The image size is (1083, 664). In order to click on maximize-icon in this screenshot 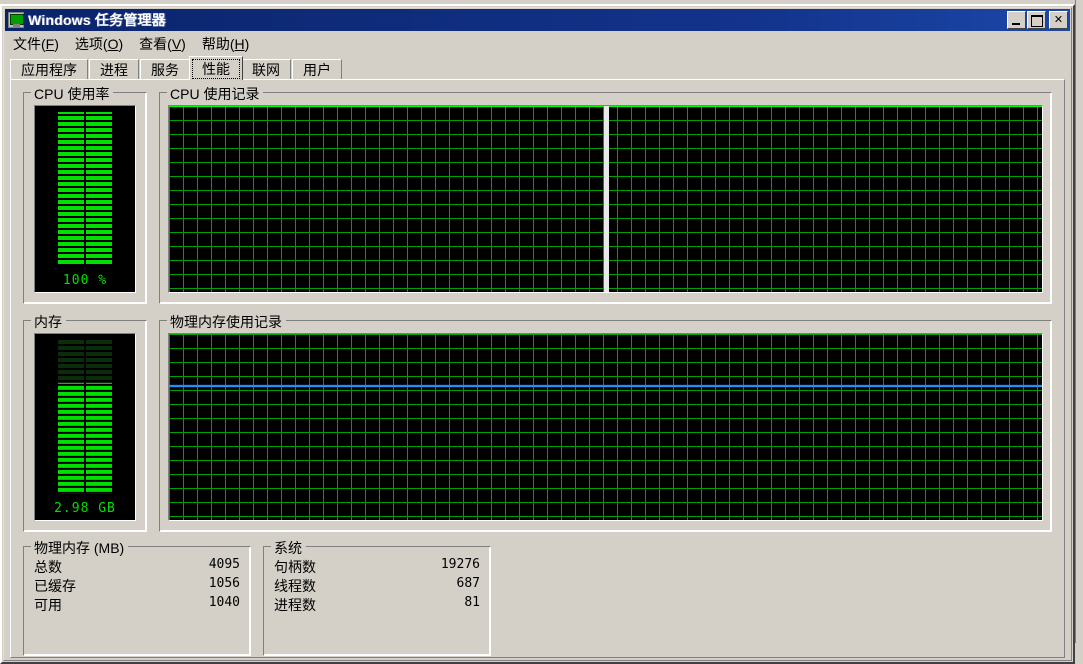, I will do `click(1036, 20)`.